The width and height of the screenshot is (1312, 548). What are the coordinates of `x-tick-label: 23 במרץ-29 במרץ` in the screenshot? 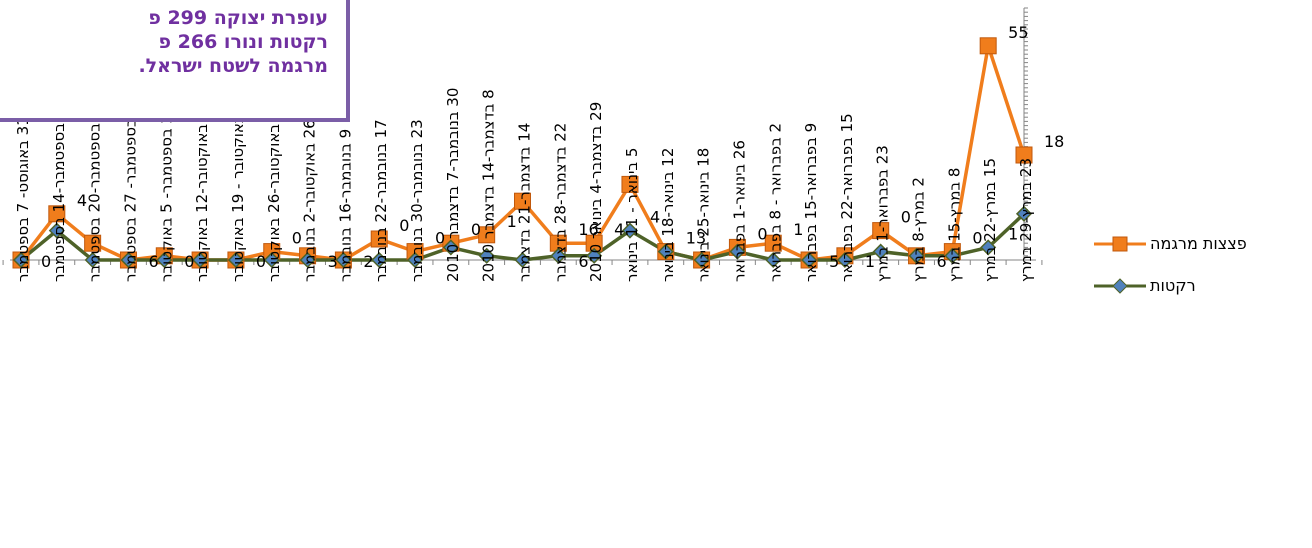 It's located at (1026, 220).